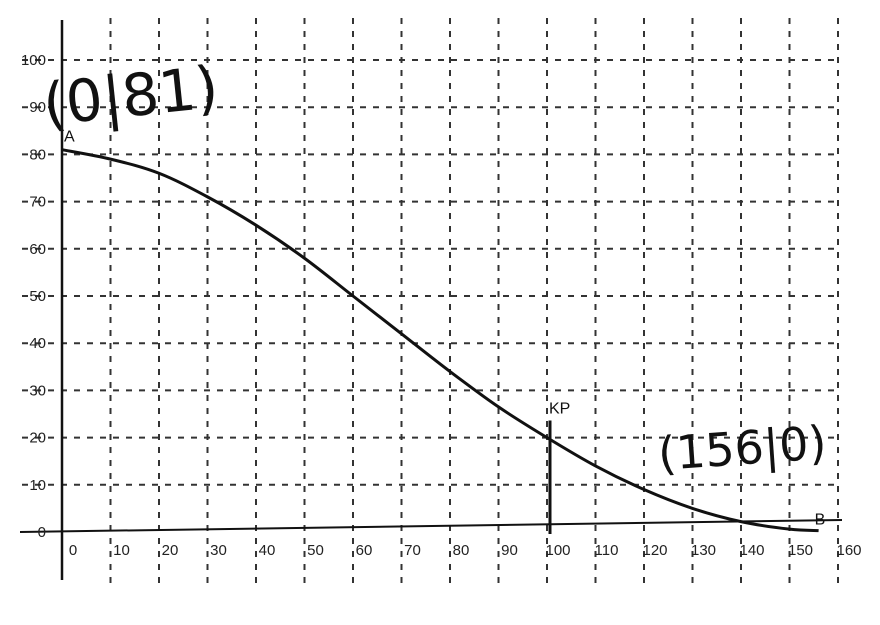 This screenshot has height=625, width=880. What do you see at coordinates (848, 550) in the screenshot?
I see `x-tick-label: 160` at bounding box center [848, 550].